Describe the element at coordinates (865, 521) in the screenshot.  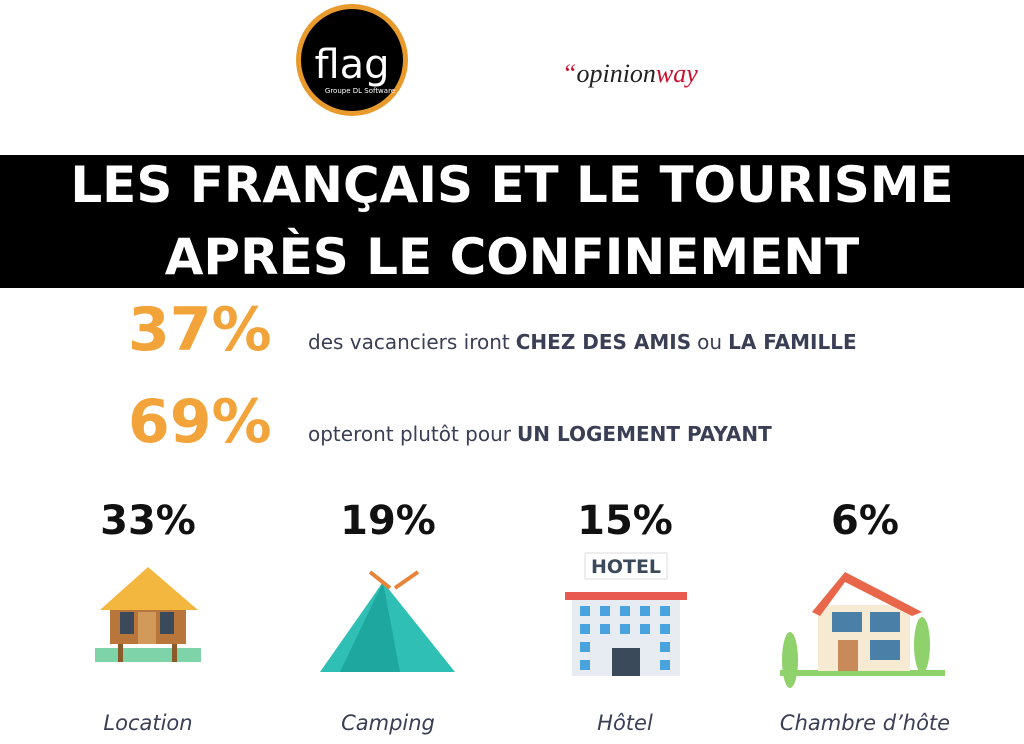
I see `accommodation-value: 6%` at that location.